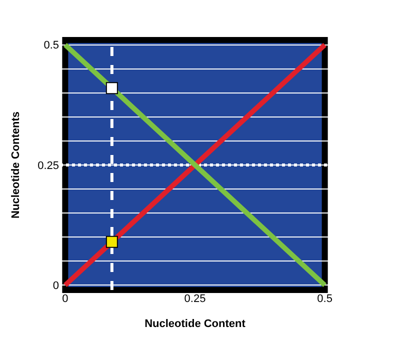 Image resolution: width=394 pixels, height=360 pixels. I want to click on y-tick-label: 0, so click(55, 286).